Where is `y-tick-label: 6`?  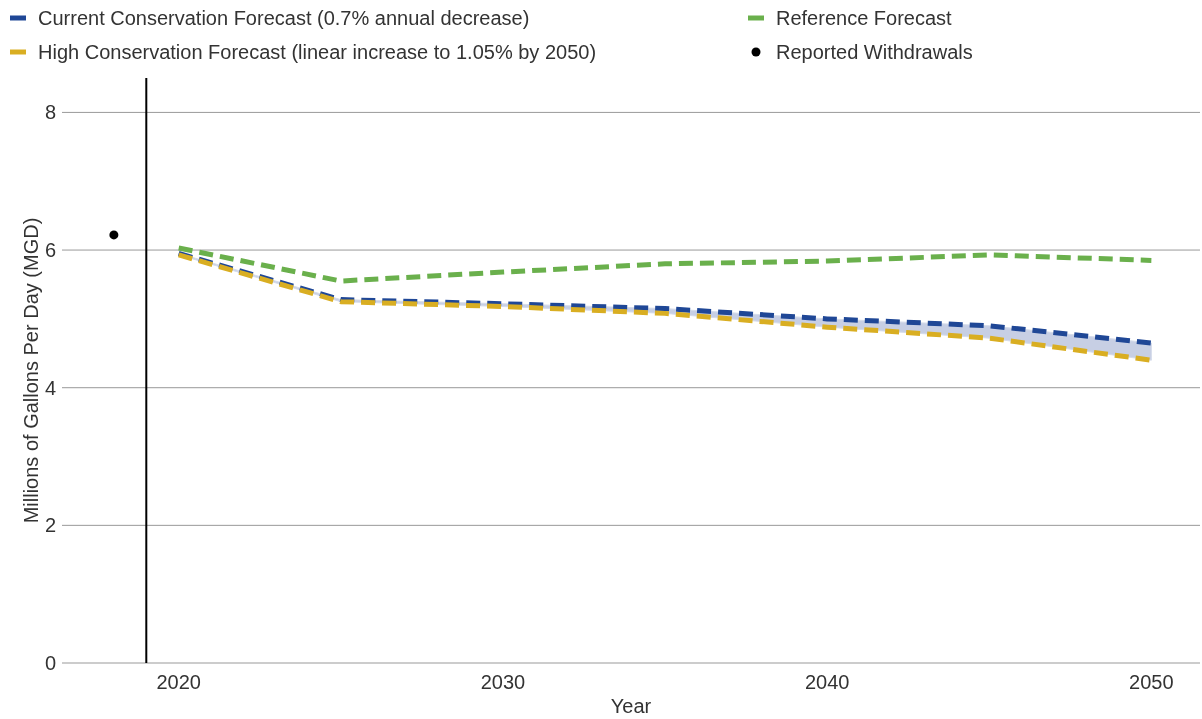
y-tick-label: 6 is located at coordinates (50, 250).